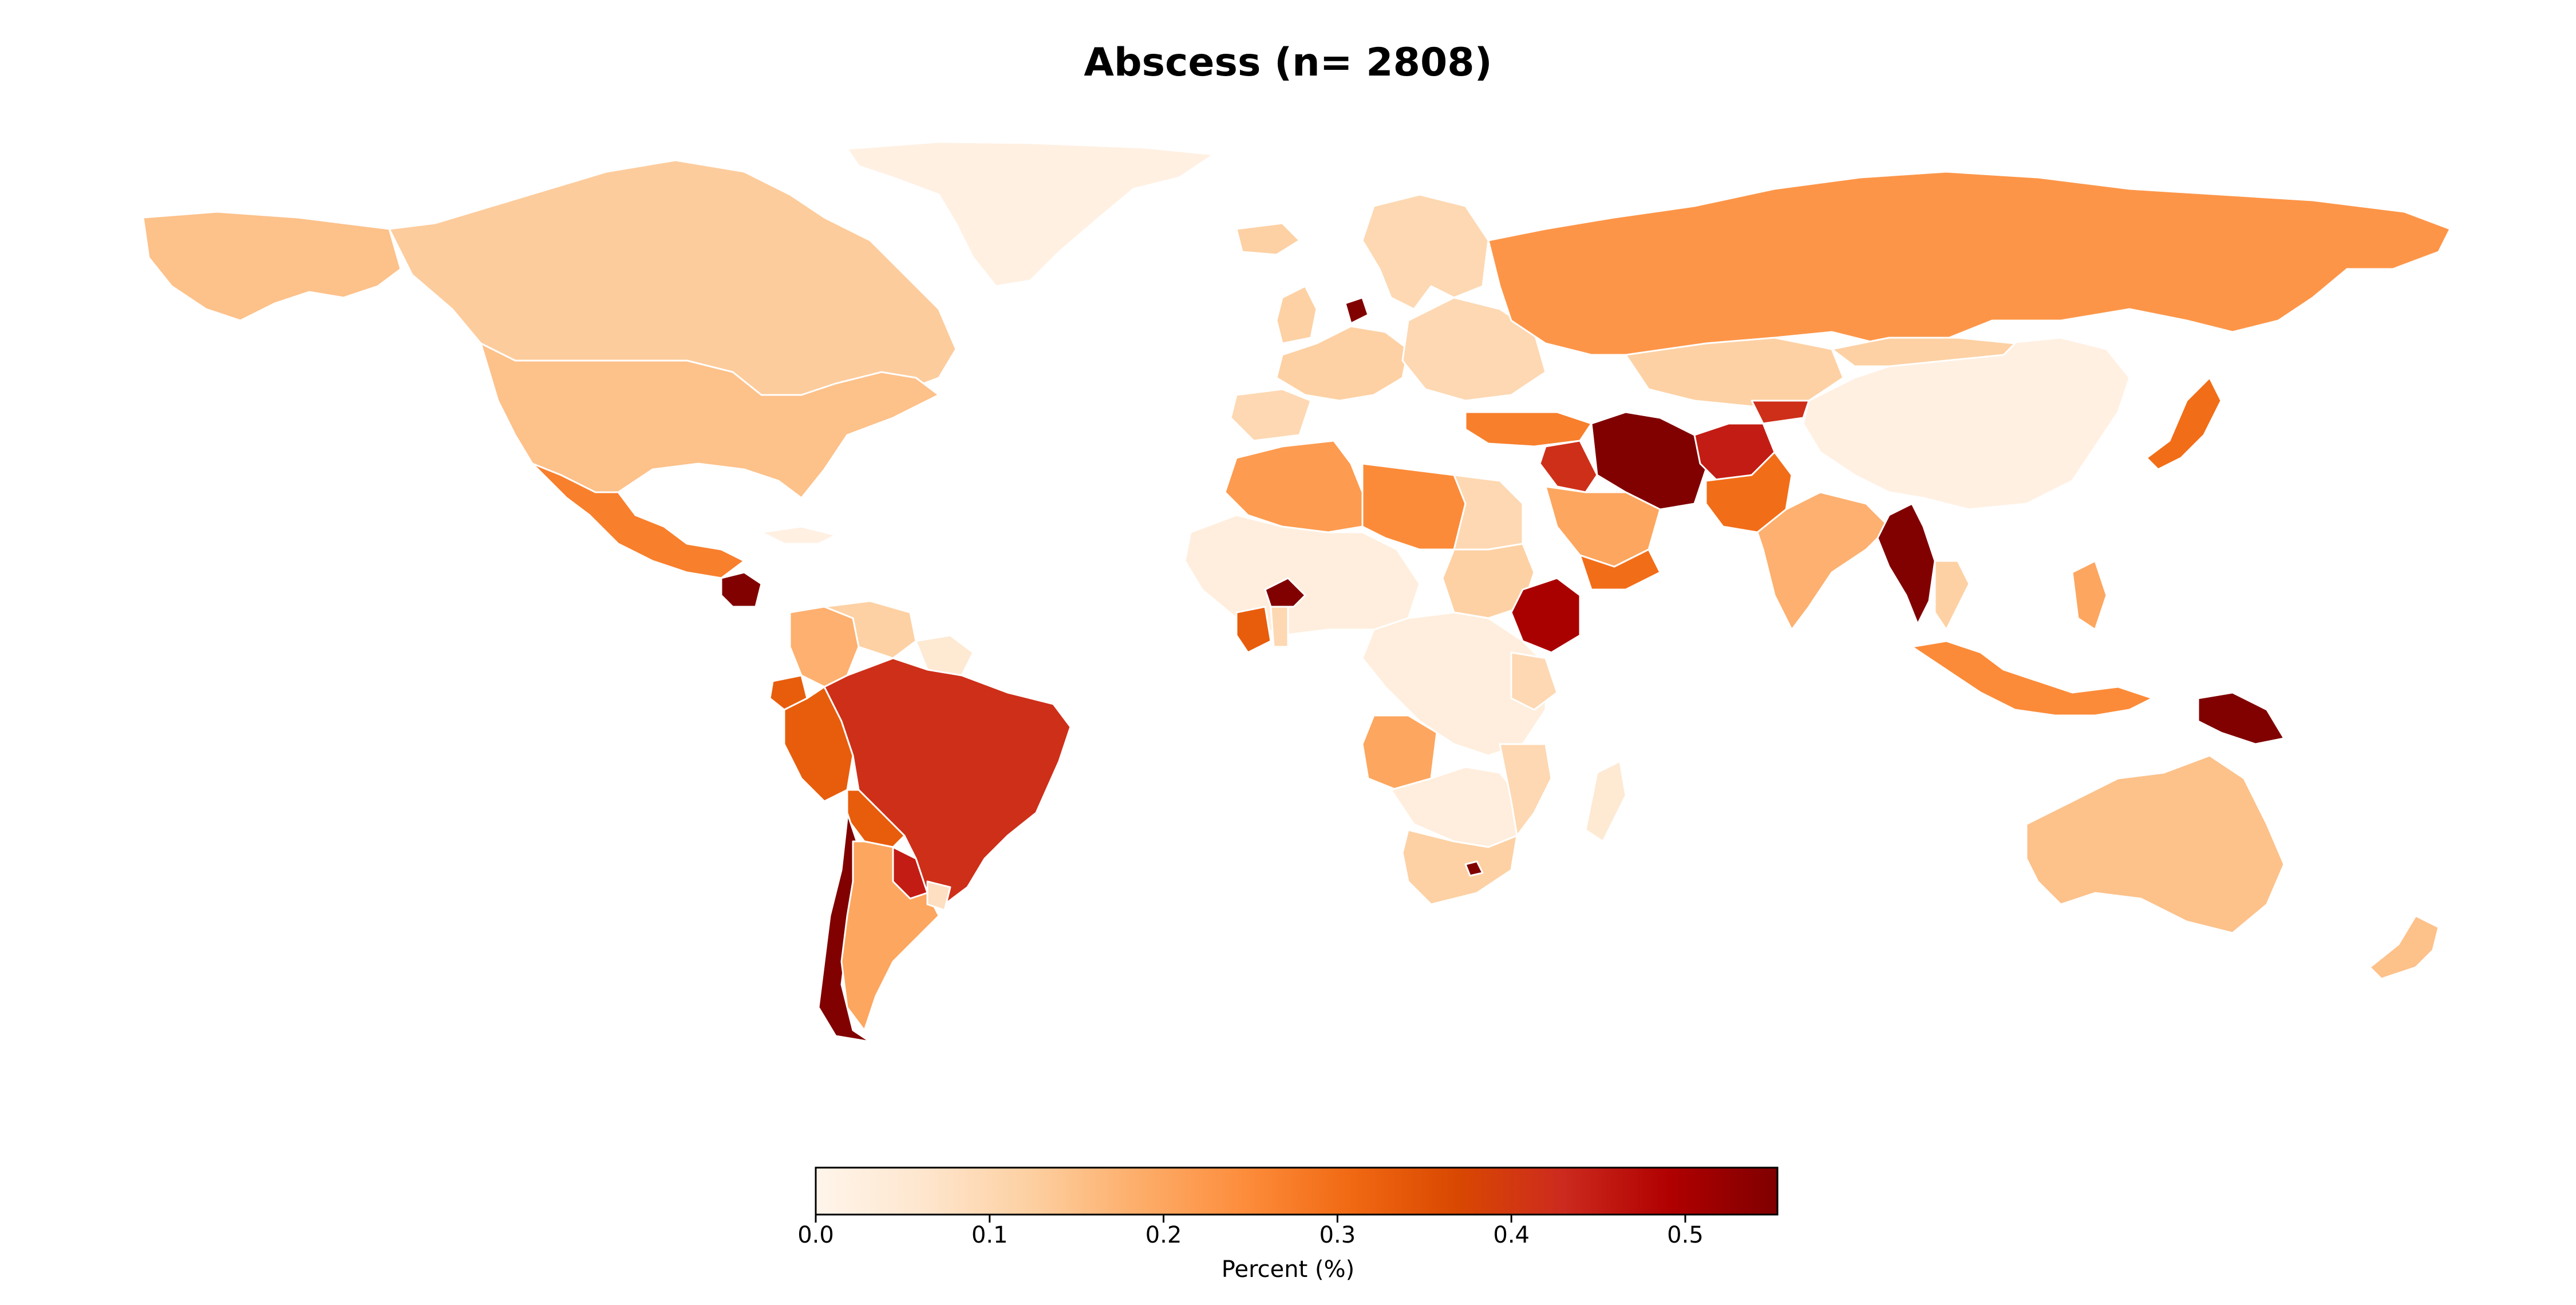 This screenshot has width=2576, height=1305. What do you see at coordinates (1271, 415) in the screenshot?
I see `region-spain` at bounding box center [1271, 415].